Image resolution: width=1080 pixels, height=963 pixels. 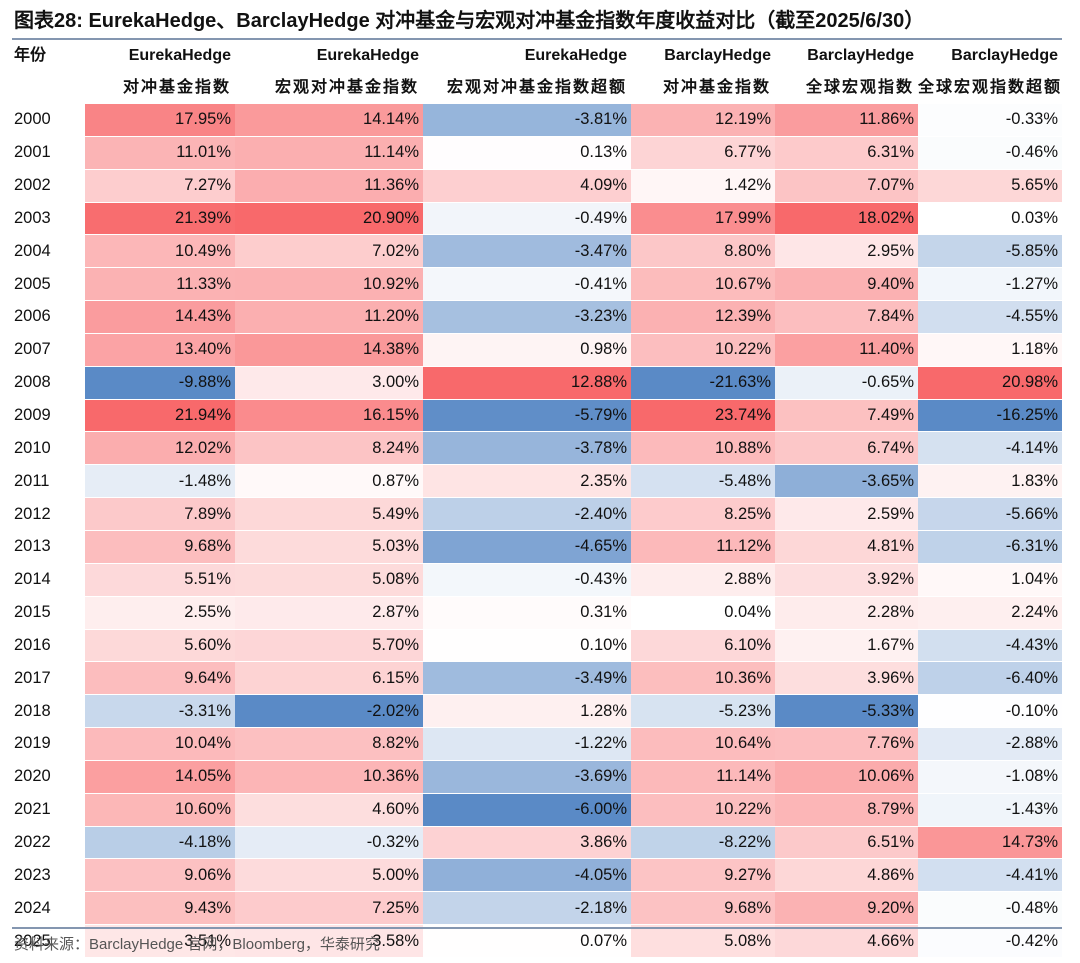 I want to click on value-cell: -3.81%, so click(x=527, y=120).